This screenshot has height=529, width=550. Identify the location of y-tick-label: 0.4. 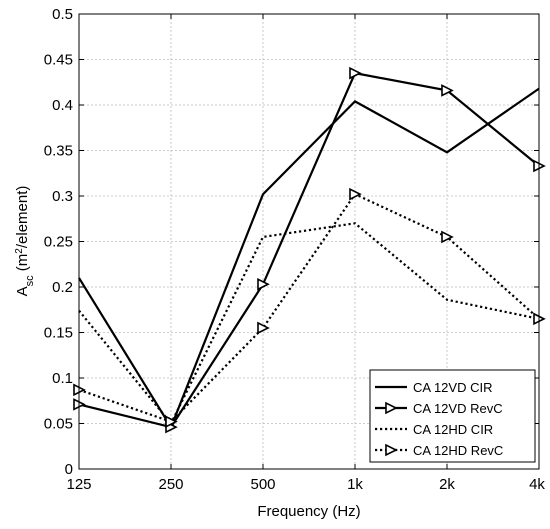
(62, 105).